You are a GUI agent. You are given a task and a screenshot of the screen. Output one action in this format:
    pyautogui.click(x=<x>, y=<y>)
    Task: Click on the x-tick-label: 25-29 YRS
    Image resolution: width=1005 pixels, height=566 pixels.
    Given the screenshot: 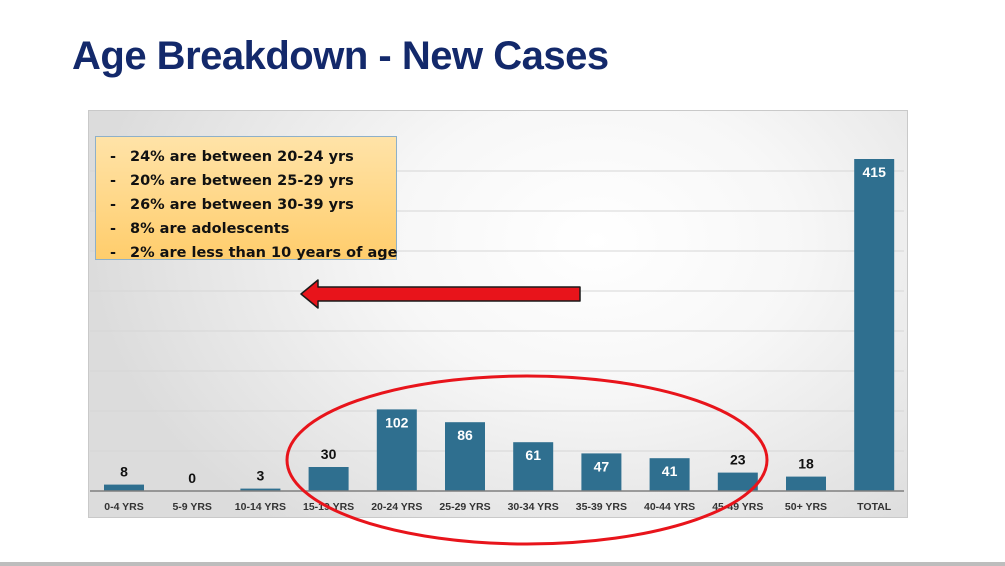 What is the action you would take?
    pyautogui.click(x=464, y=507)
    